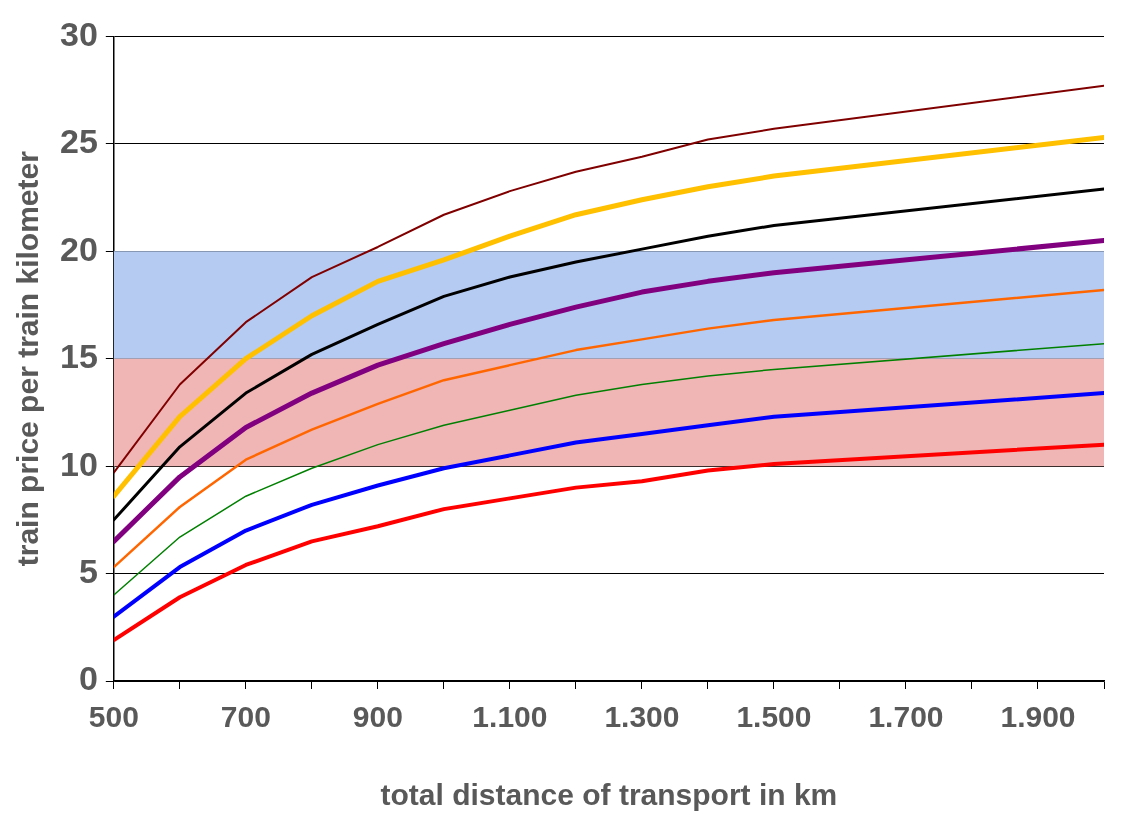 The height and width of the screenshot is (827, 1124). Describe the element at coordinates (78, 141) in the screenshot. I see `y-tick-label: 25` at that location.